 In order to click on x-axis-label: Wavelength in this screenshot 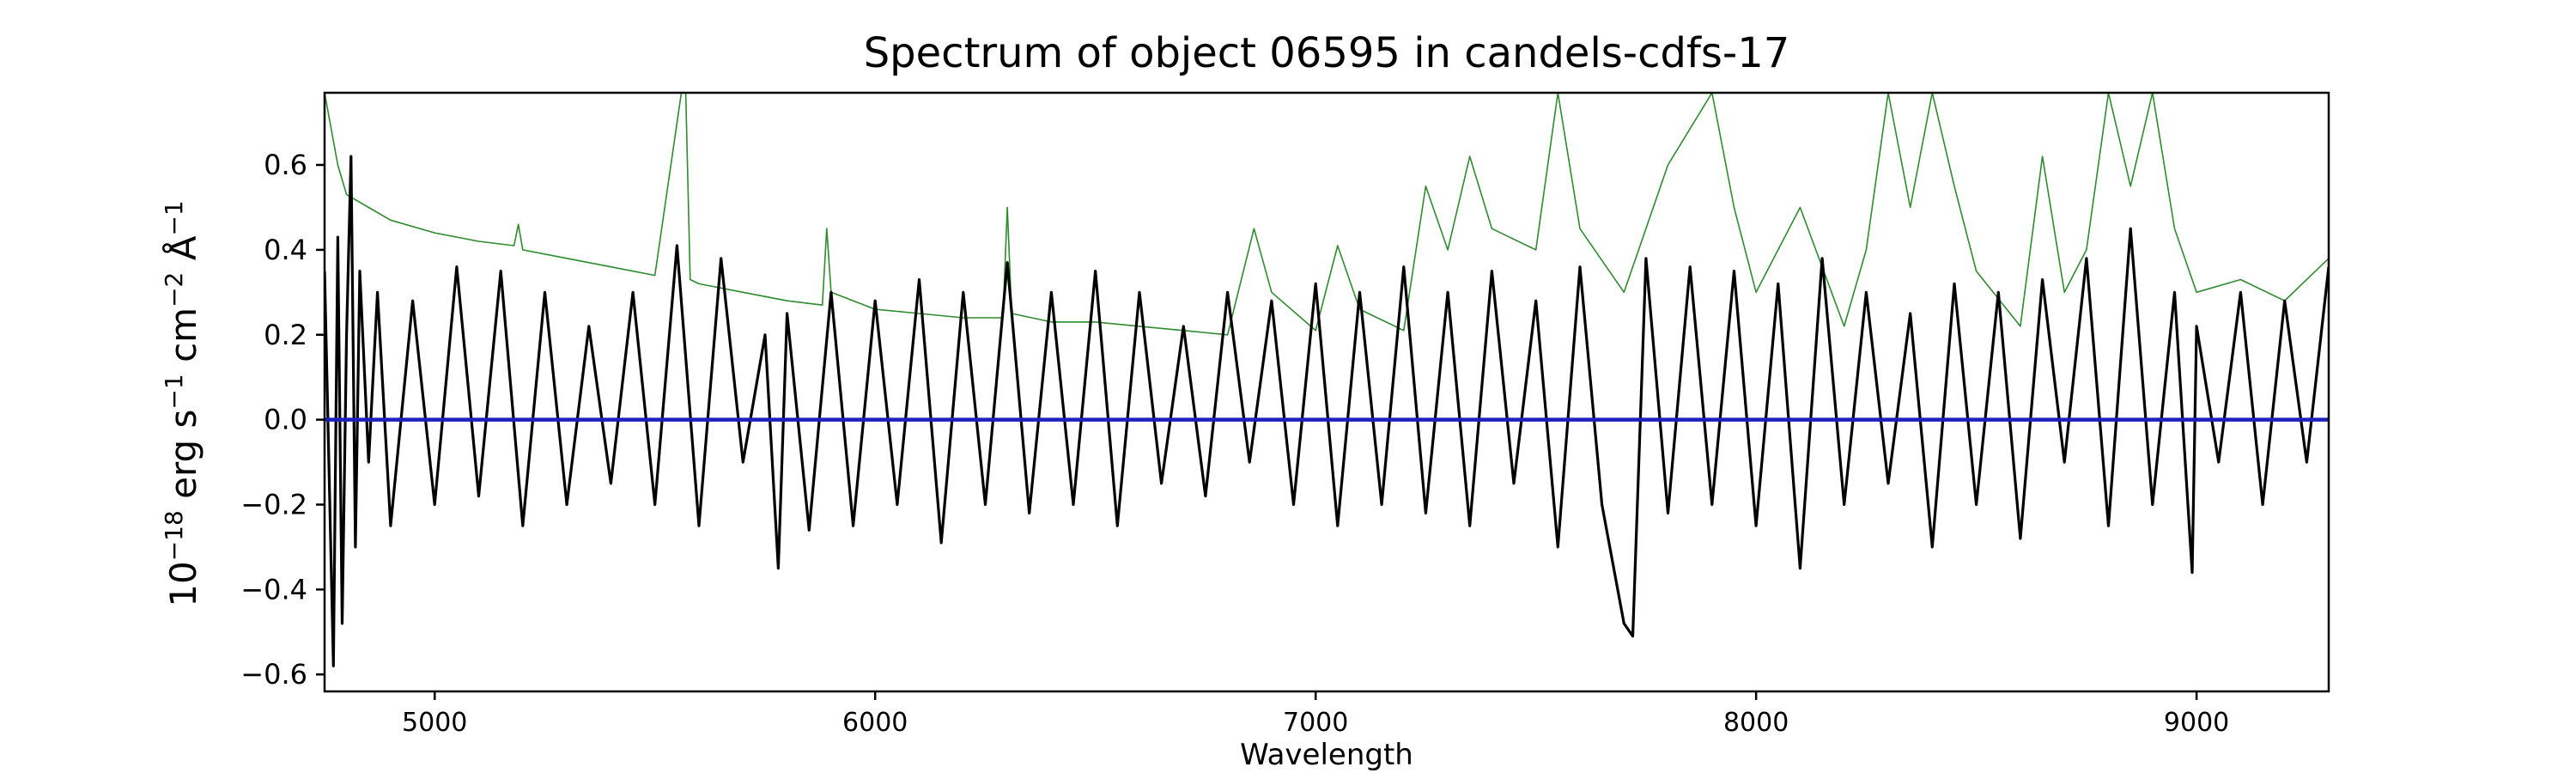, I will do `click(1327, 755)`.